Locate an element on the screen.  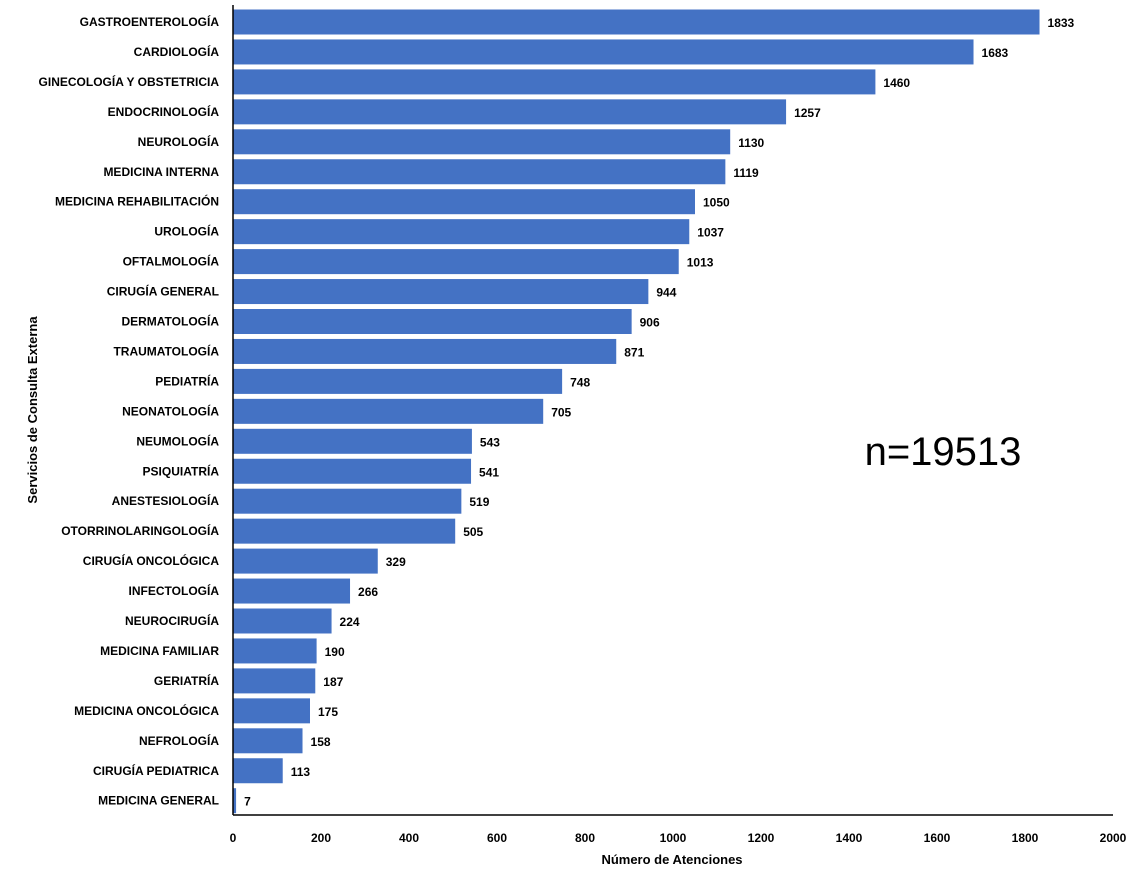
category-label: NEUROLOGÍA is located at coordinates (179, 141).